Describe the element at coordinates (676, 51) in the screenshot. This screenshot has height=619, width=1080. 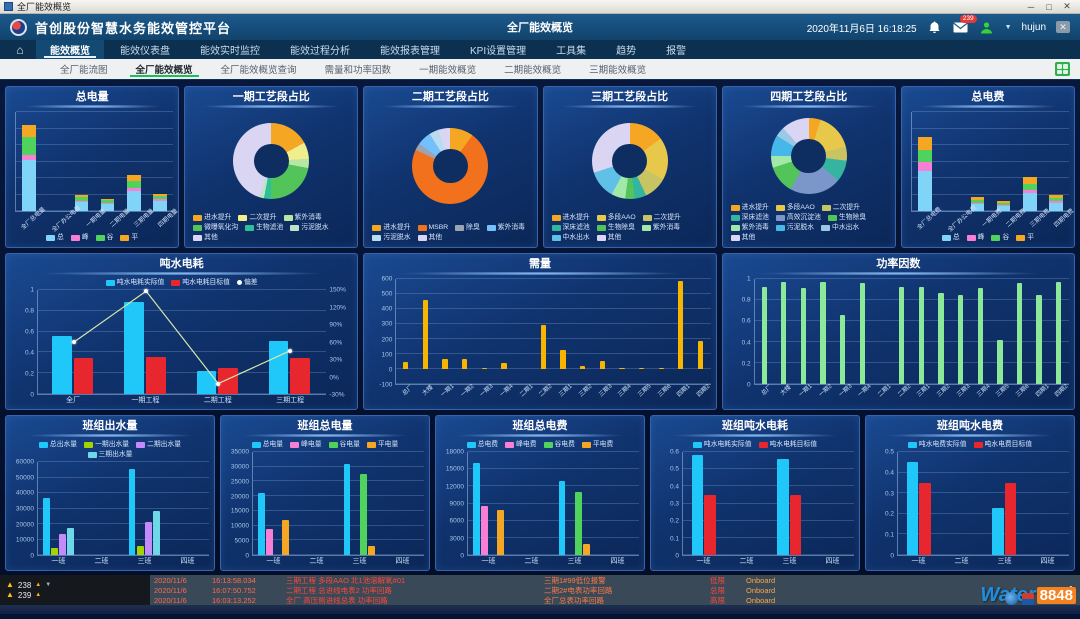
I see `menu-item-8: 报警` at that location.